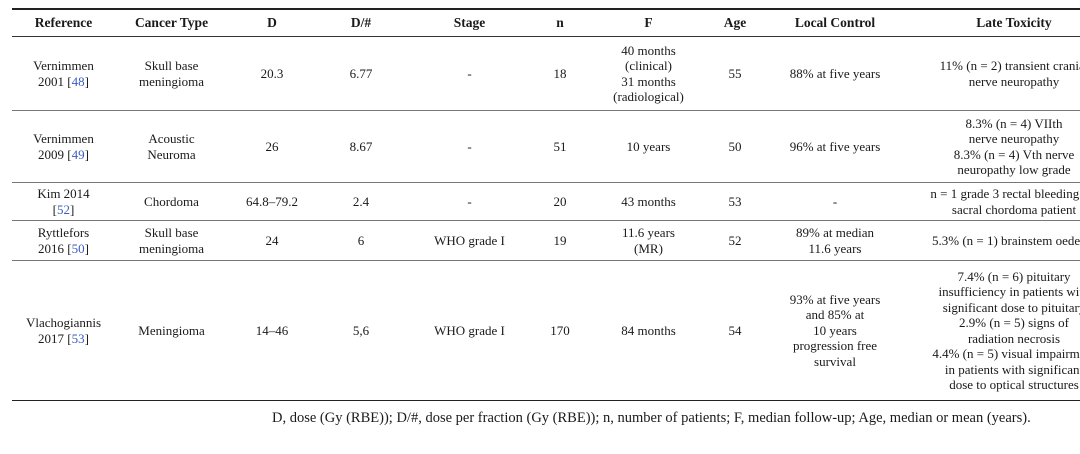 The image size is (1080, 454). Describe the element at coordinates (560, 240) in the screenshot. I see `cell-n: 19` at that location.